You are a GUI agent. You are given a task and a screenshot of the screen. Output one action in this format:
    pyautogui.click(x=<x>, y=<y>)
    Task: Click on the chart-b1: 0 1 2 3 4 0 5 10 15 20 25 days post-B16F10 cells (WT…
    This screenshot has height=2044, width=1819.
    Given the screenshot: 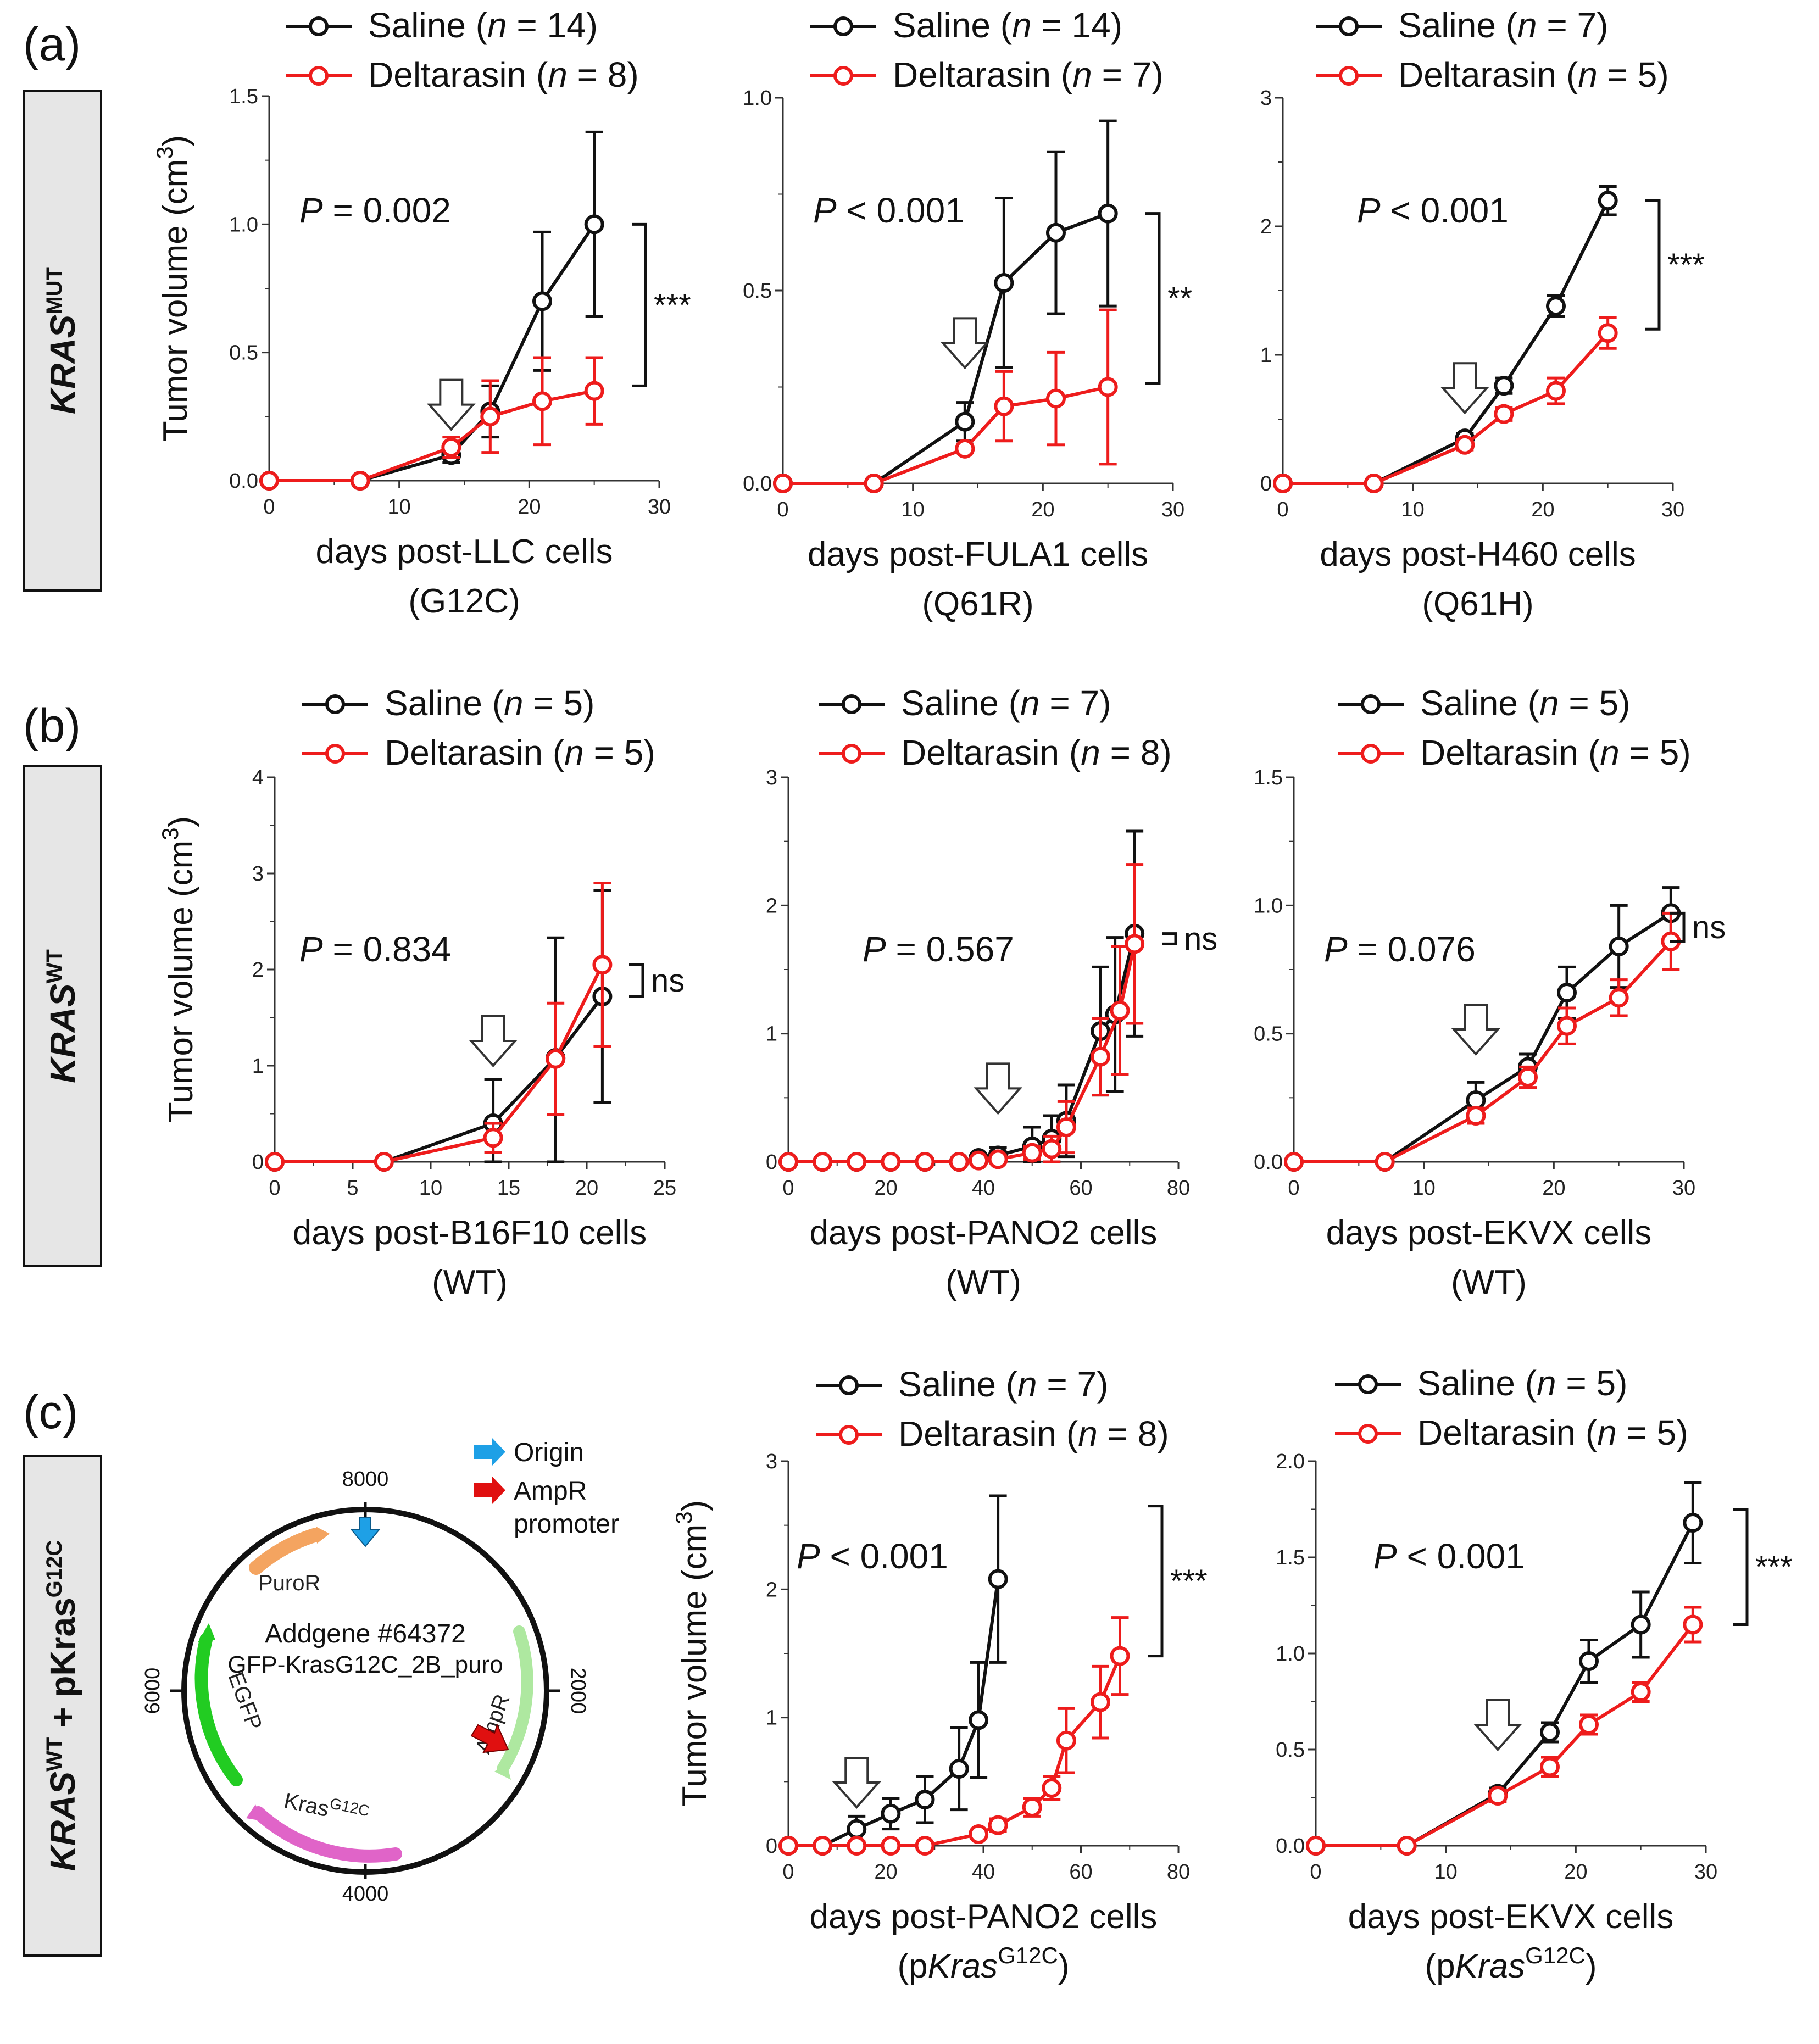 What is the action you would take?
    pyautogui.click(x=421, y=992)
    